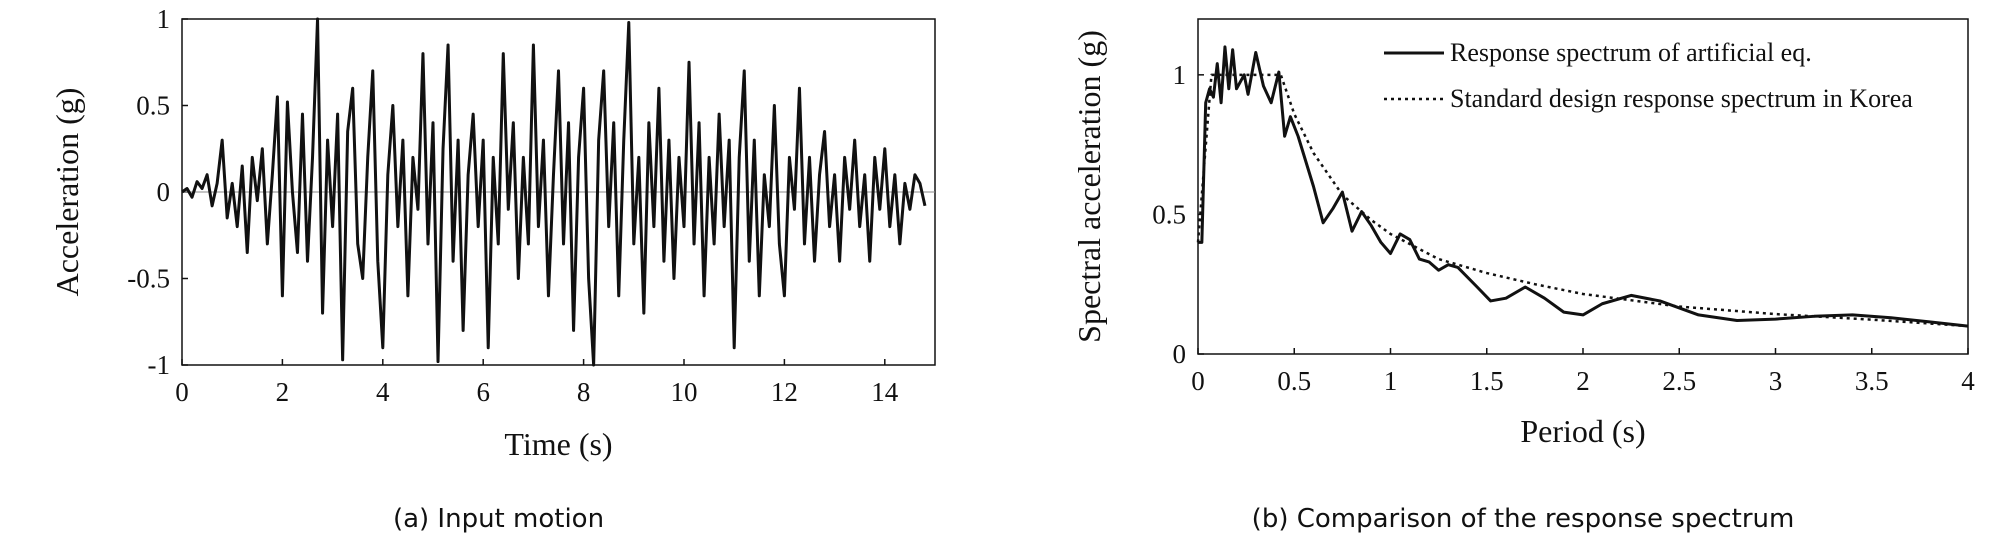 Image resolution: width=2008 pixels, height=556 pixels. What do you see at coordinates (498, 519) in the screenshot?
I see `caption: (a) Input motion` at bounding box center [498, 519].